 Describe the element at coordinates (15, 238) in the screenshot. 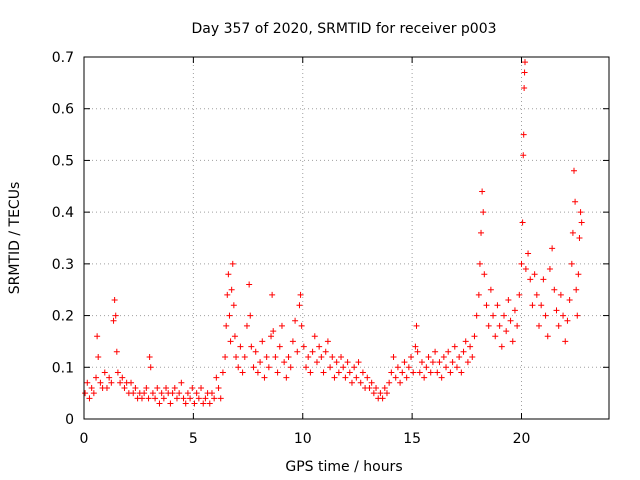

I see `y-axis-title: SRMTID / TECUs` at that location.